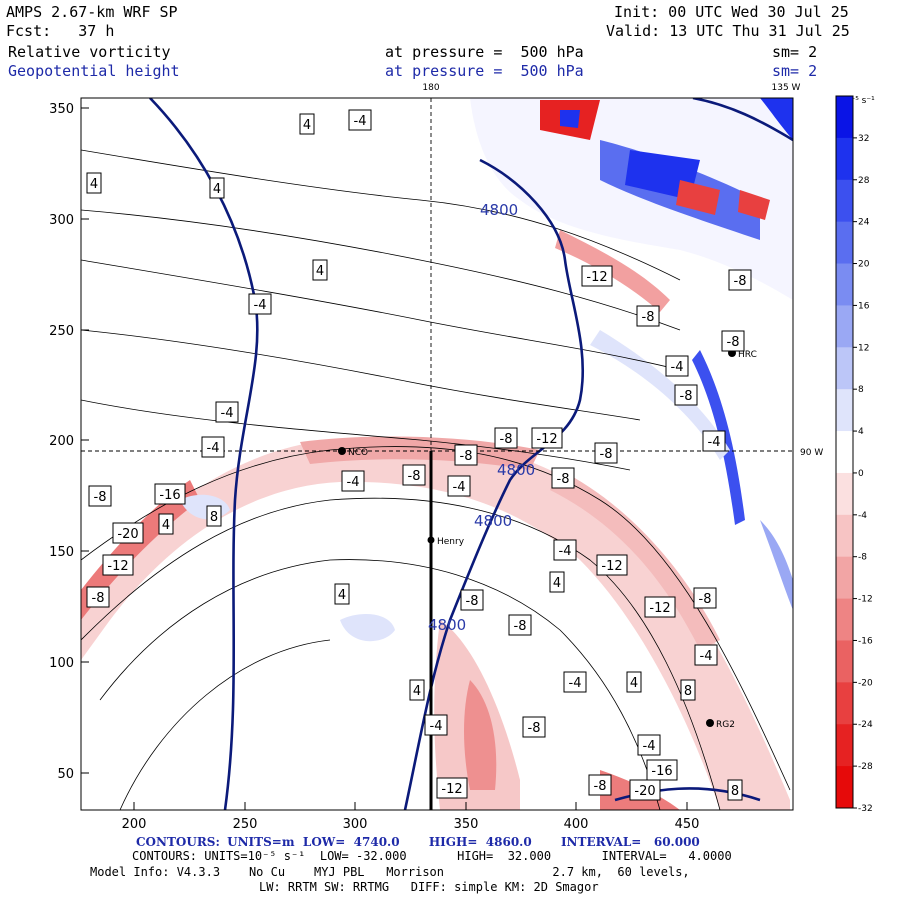 The image size is (900, 900). Describe the element at coordinates (747, 355) in the screenshot. I see `station-label: HRC` at that location.